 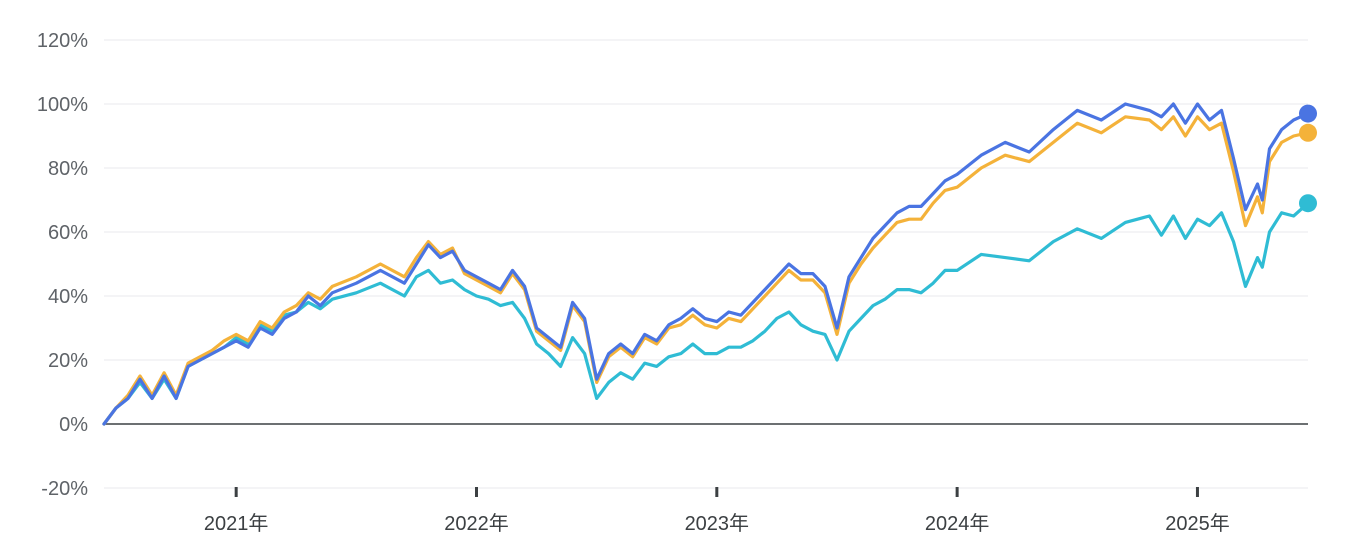 I want to click on x-tick-label: 2021年, so click(x=236, y=523).